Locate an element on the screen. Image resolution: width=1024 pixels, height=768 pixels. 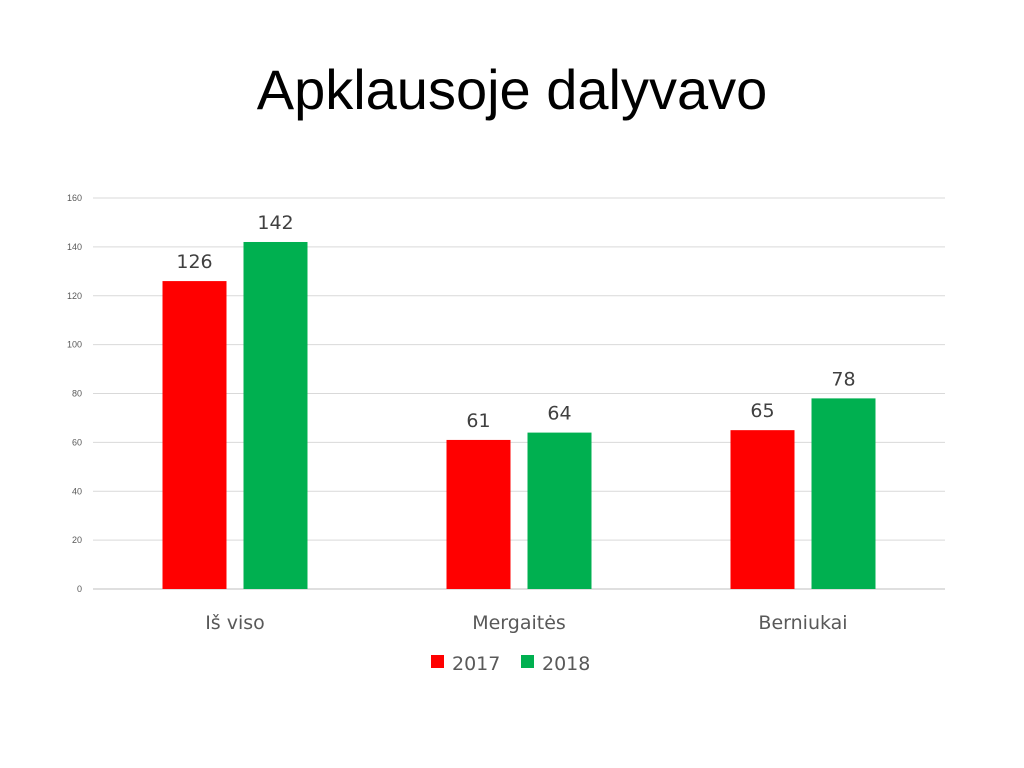
data-label: 142 is located at coordinates (275, 223).